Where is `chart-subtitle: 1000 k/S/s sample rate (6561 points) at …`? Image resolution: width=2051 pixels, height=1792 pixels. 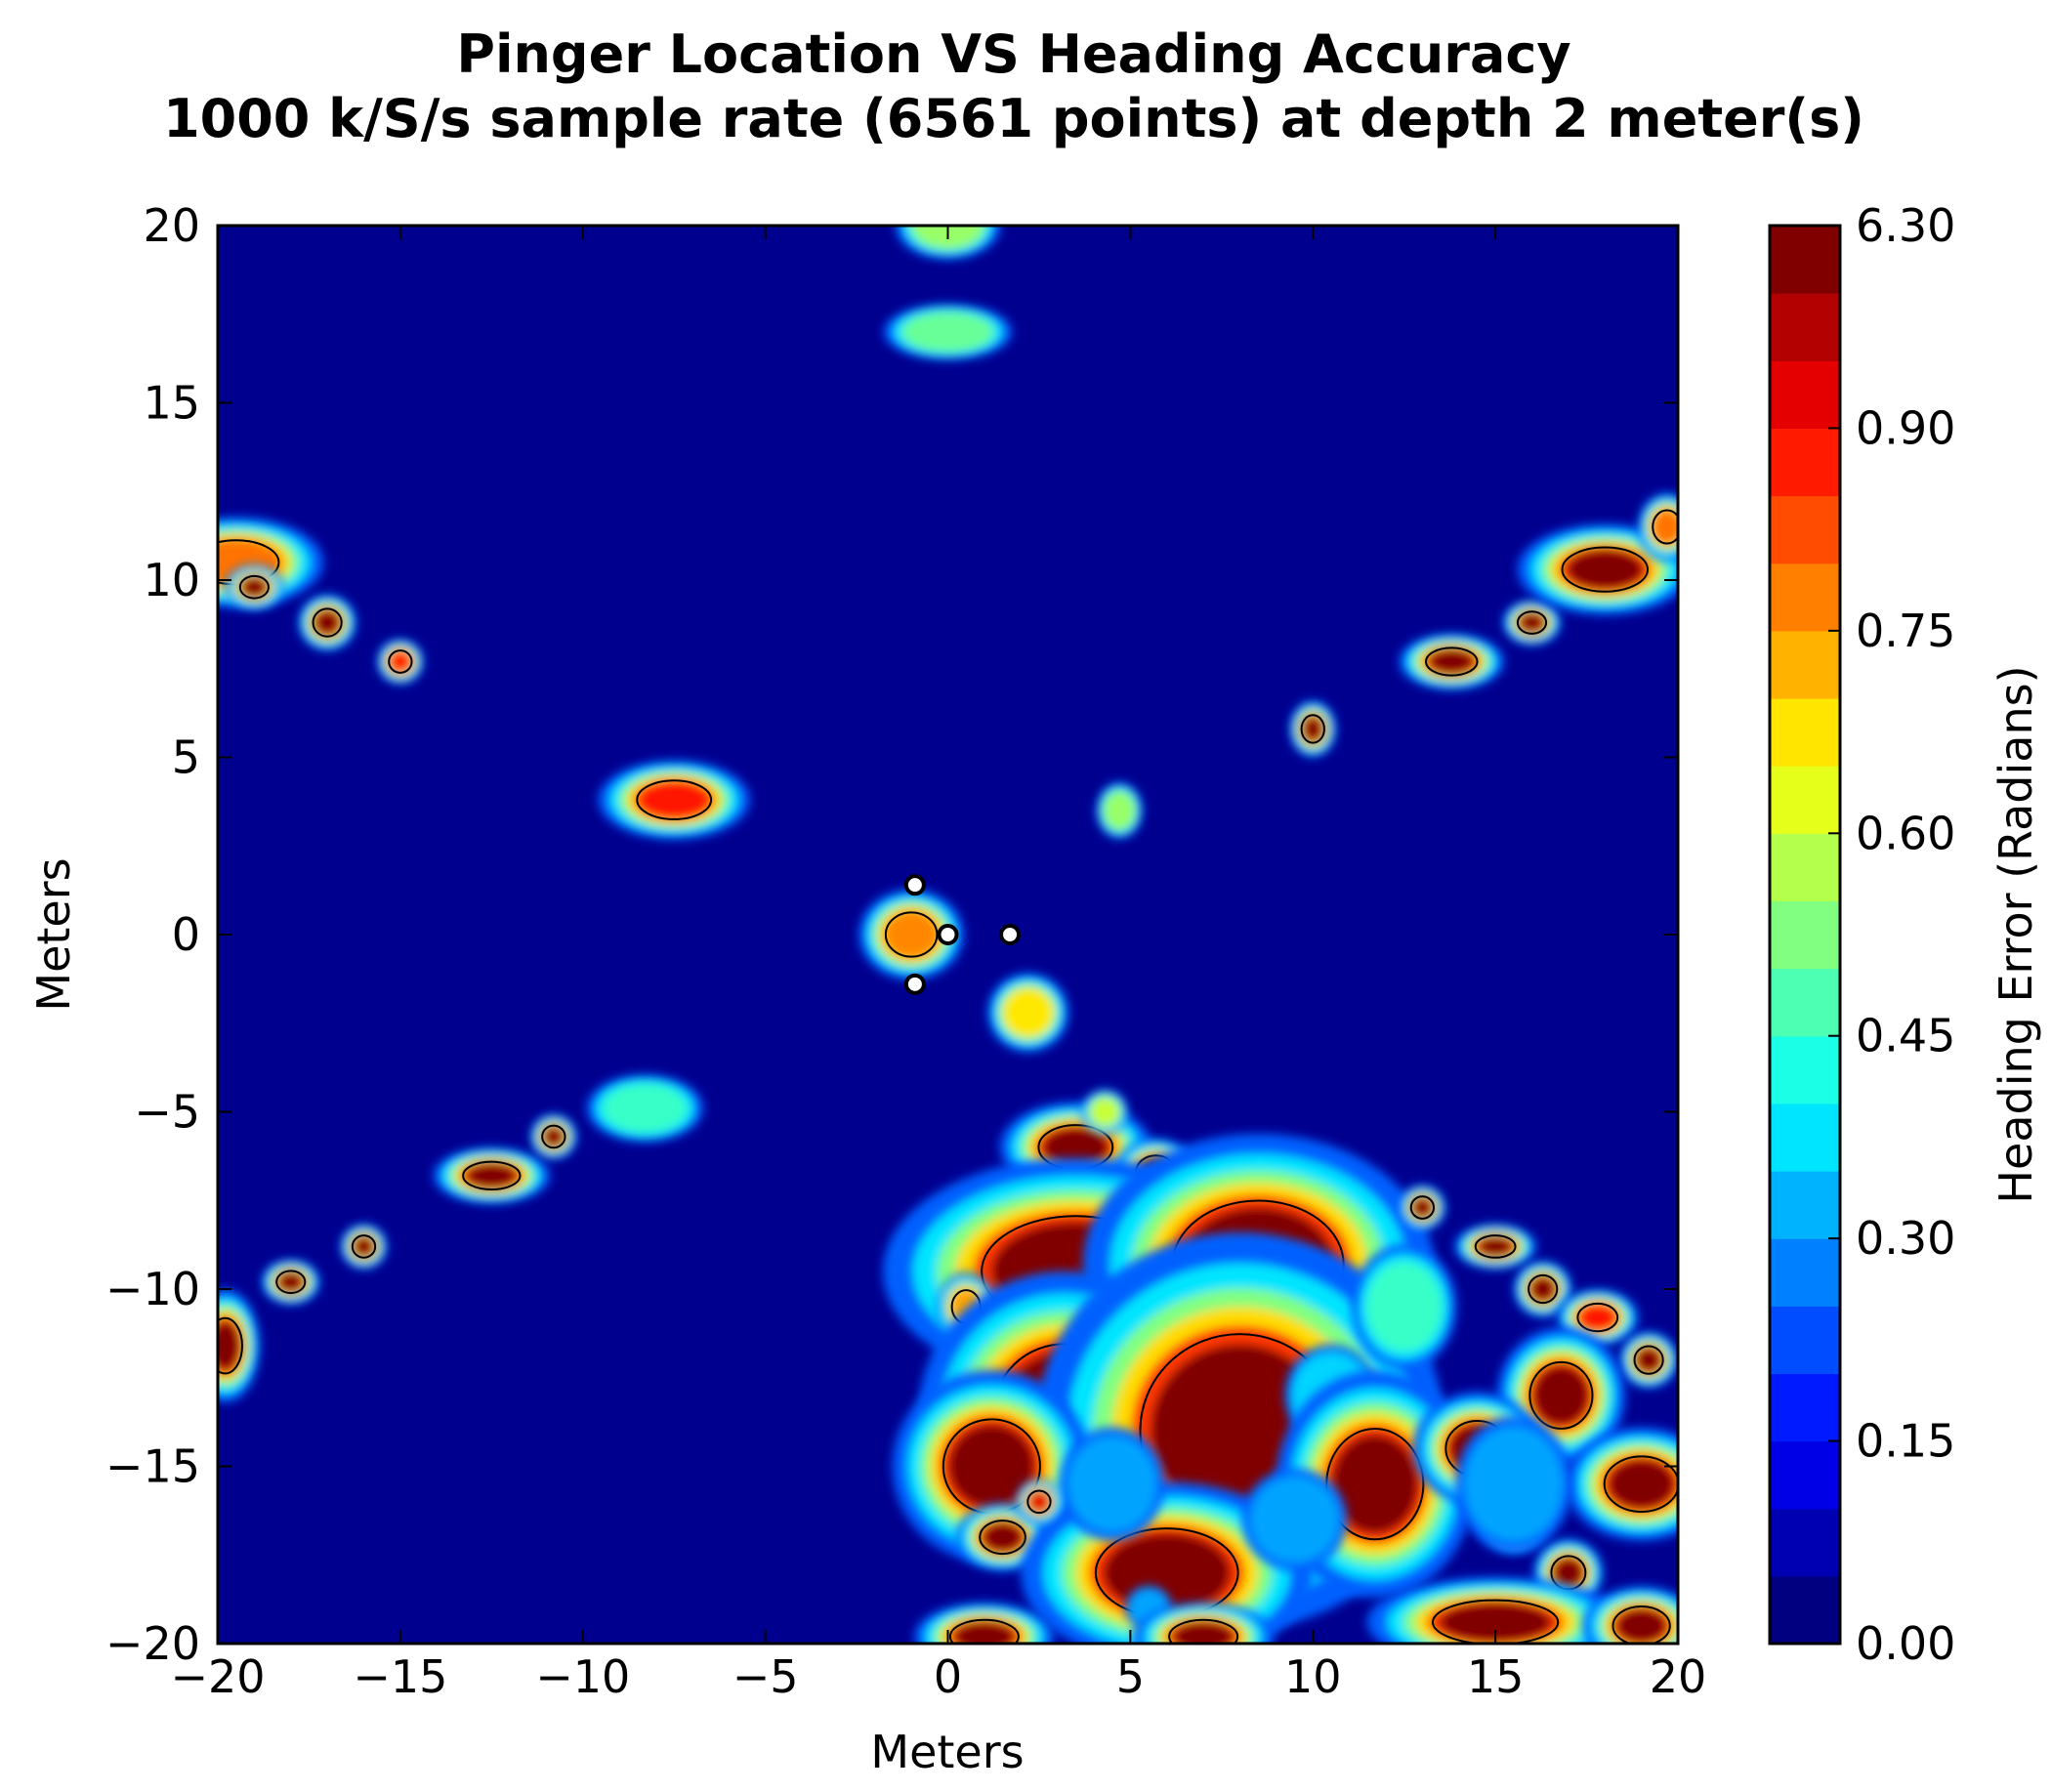 chart-subtitle: 1000 k/S/s sample rate (6561 points) at … is located at coordinates (1013, 119).